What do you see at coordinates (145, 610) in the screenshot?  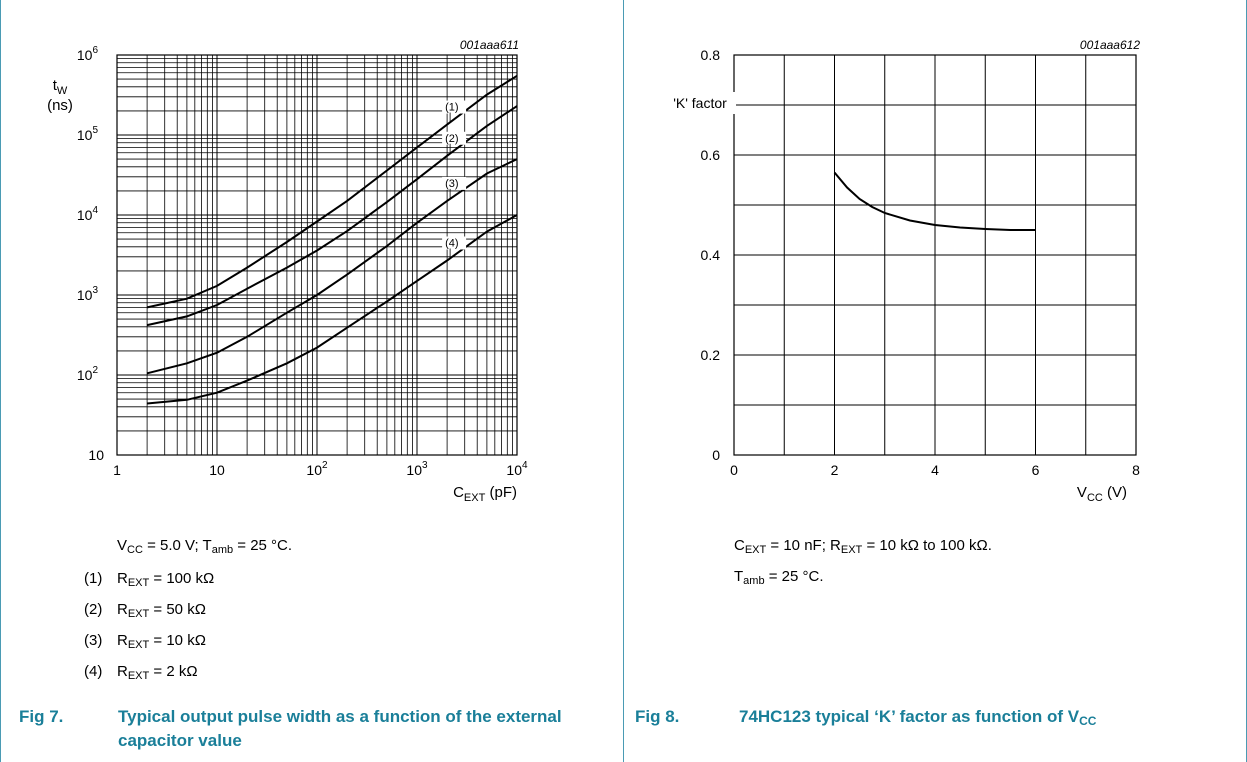 I see `fig7-legend-item: (2) REXT = 50 kΩ` at bounding box center [145, 610].